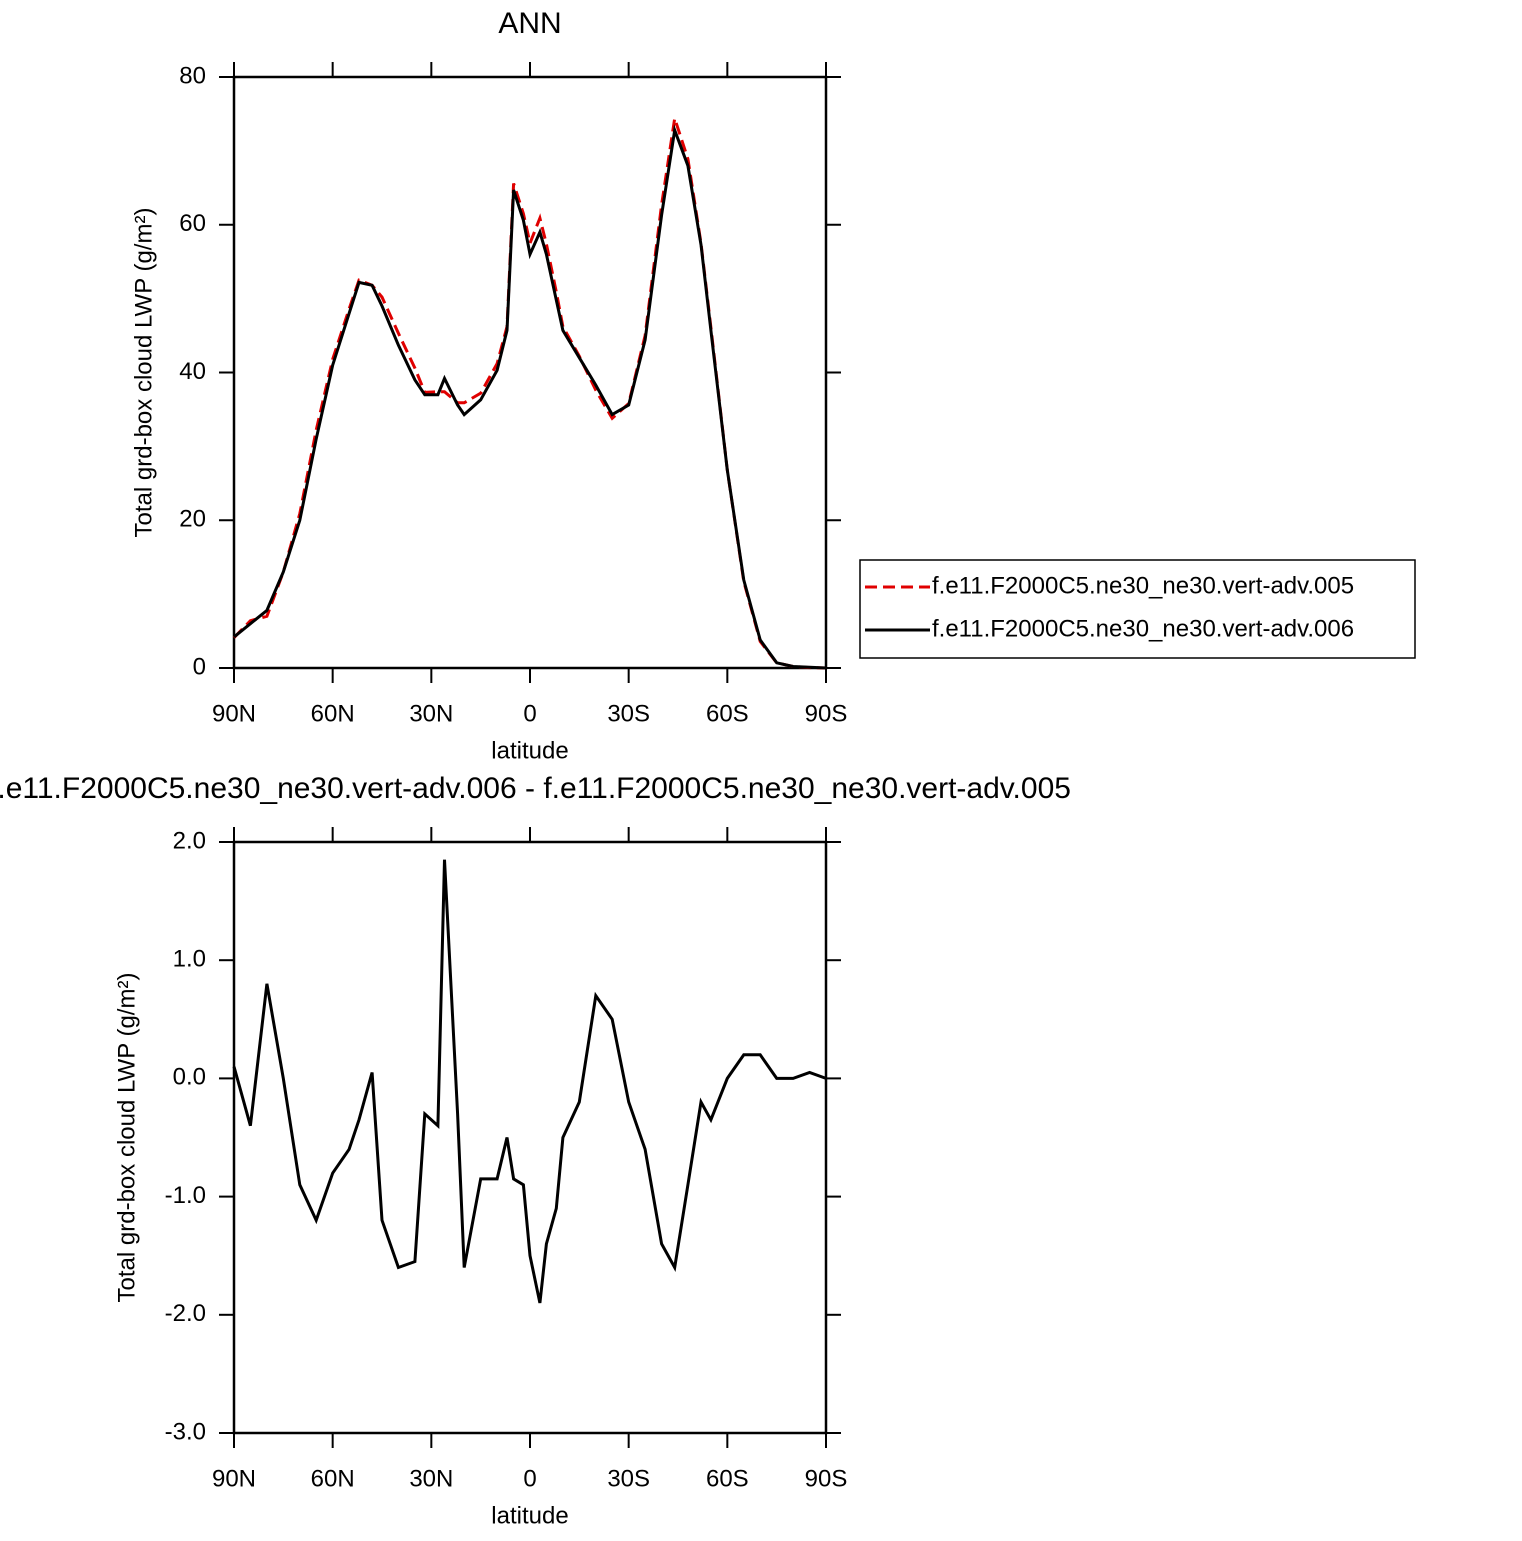 The height and width of the screenshot is (1541, 1522). What do you see at coordinates (192, 223) in the screenshot?
I see `y-tick-label: 60` at bounding box center [192, 223].